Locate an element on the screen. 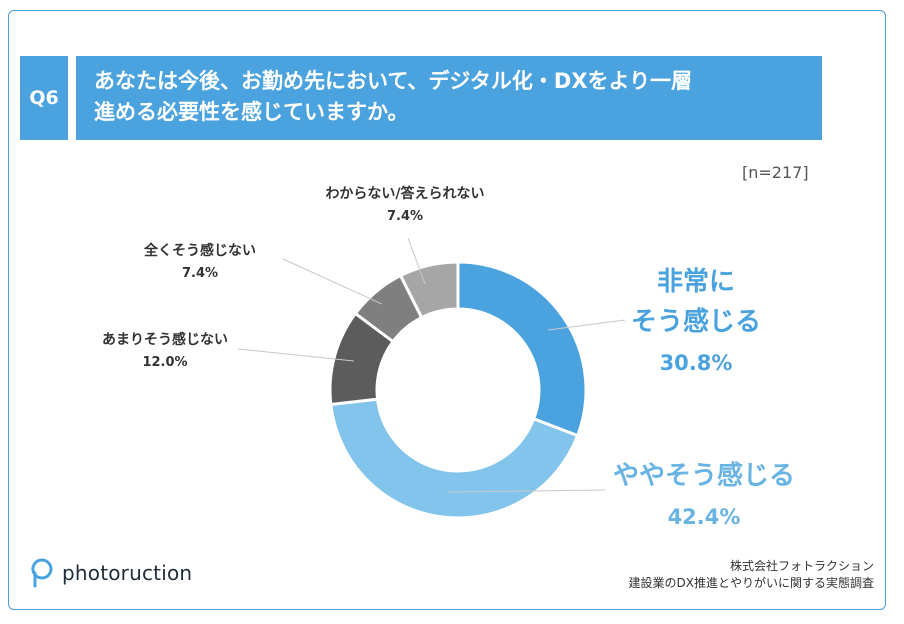  label-not-at-all-name: 全くそう感じない is located at coordinates (200, 251).